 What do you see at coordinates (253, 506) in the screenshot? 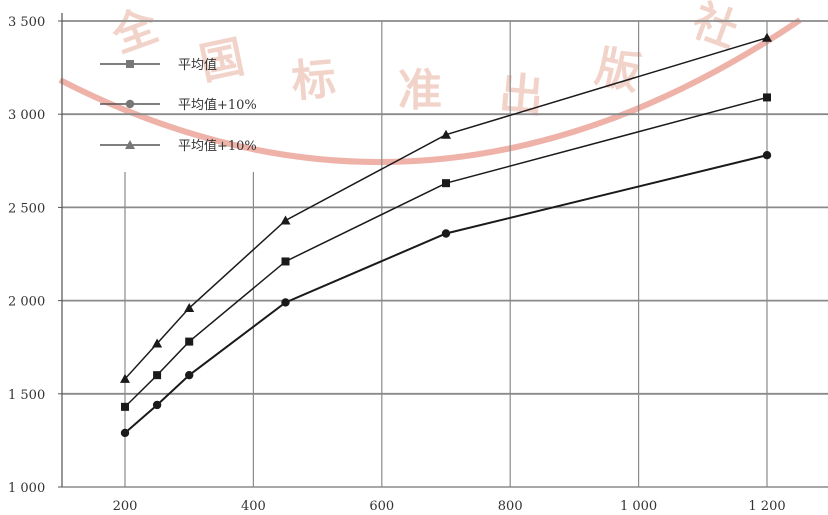
I see `x-tick-label: 400` at bounding box center [253, 506].